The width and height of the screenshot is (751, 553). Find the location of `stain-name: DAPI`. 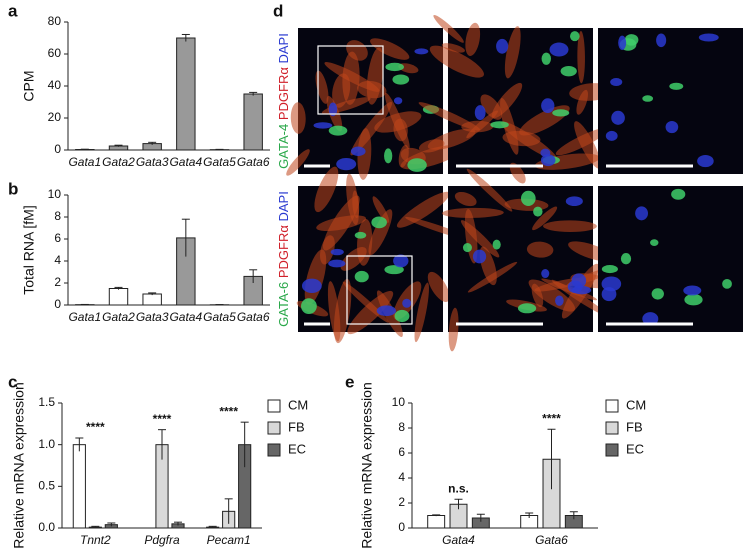

stain-name: DAPI is located at coordinates (283, 48).